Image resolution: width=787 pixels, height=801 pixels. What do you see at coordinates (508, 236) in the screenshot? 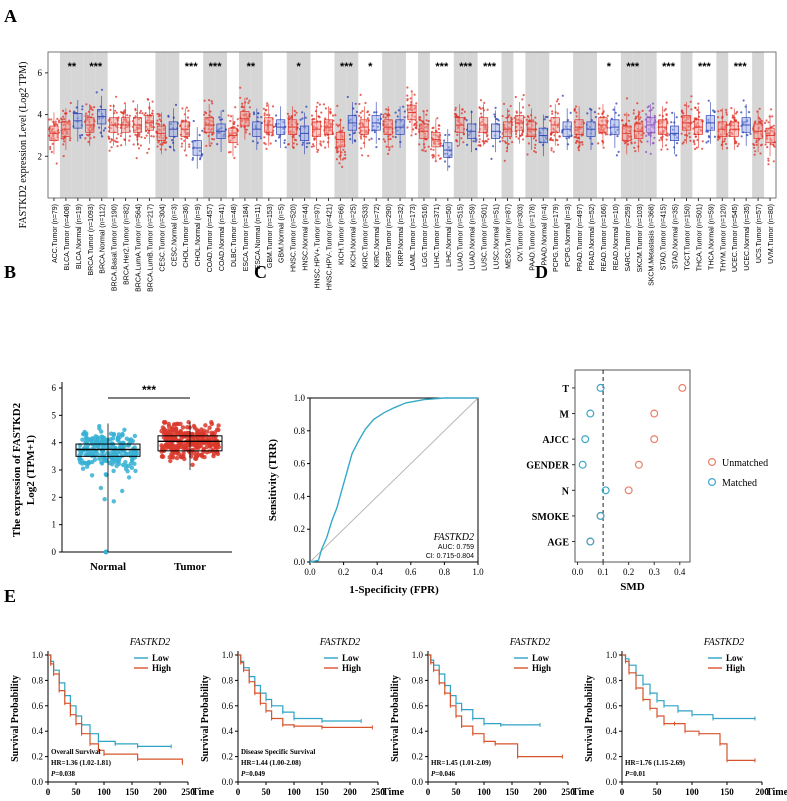
I see `panel-a-xtick-label: MESO.Tumor (n=87)` at bounding box center [508, 236].